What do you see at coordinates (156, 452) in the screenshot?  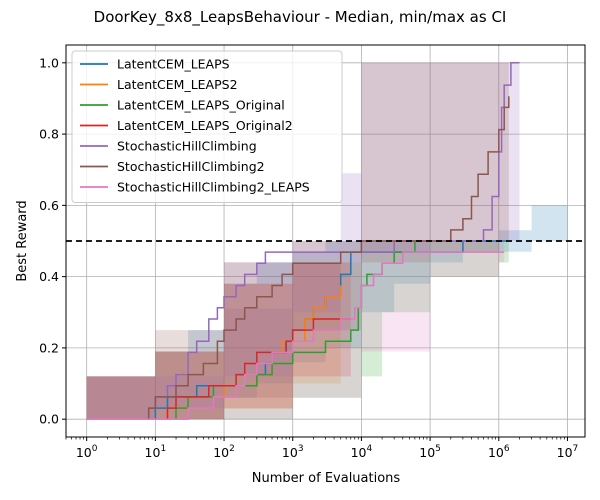 I see `x-tick-label: 10¹` at bounding box center [156, 452].